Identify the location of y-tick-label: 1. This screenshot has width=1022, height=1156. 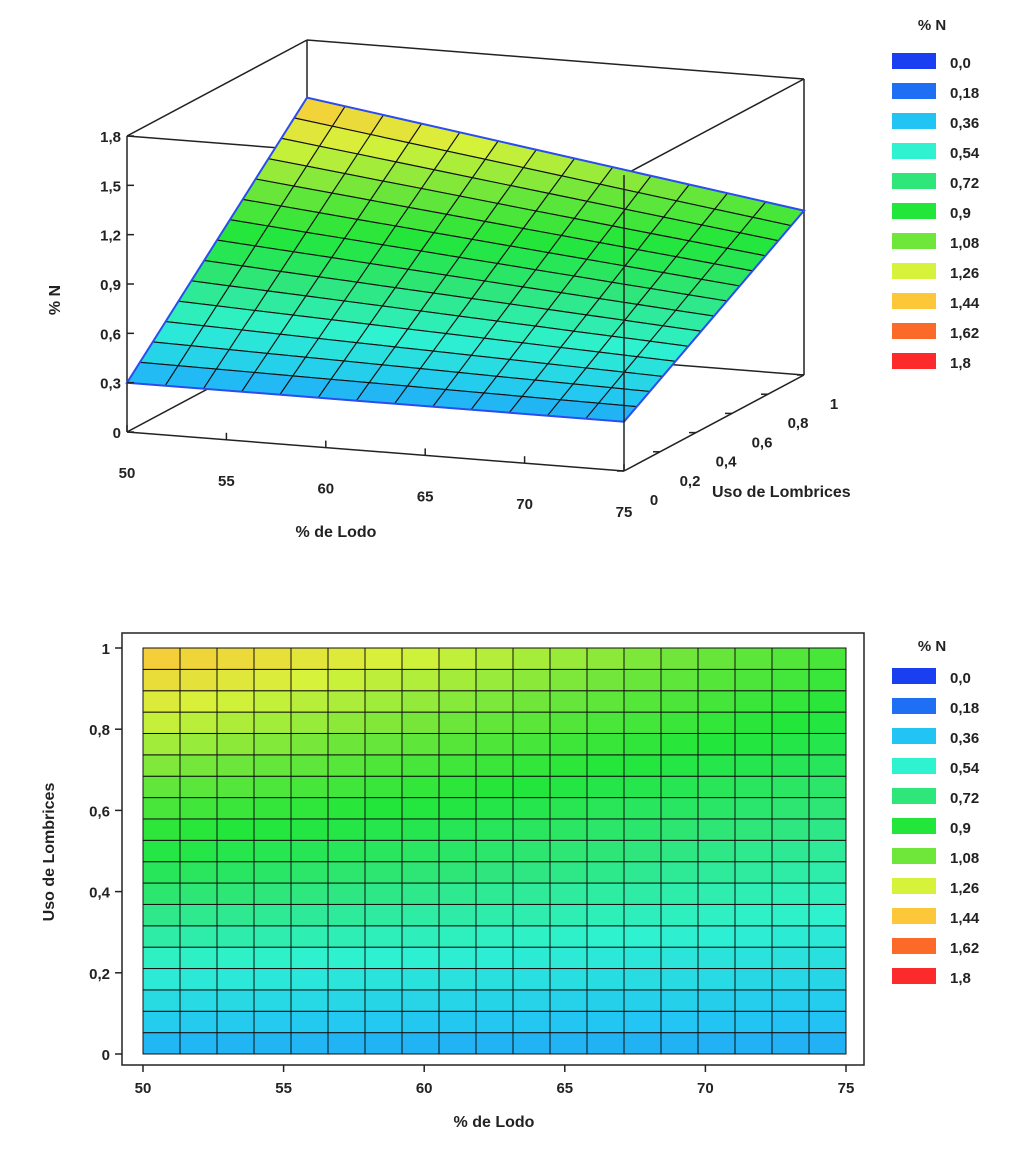
(834, 404).